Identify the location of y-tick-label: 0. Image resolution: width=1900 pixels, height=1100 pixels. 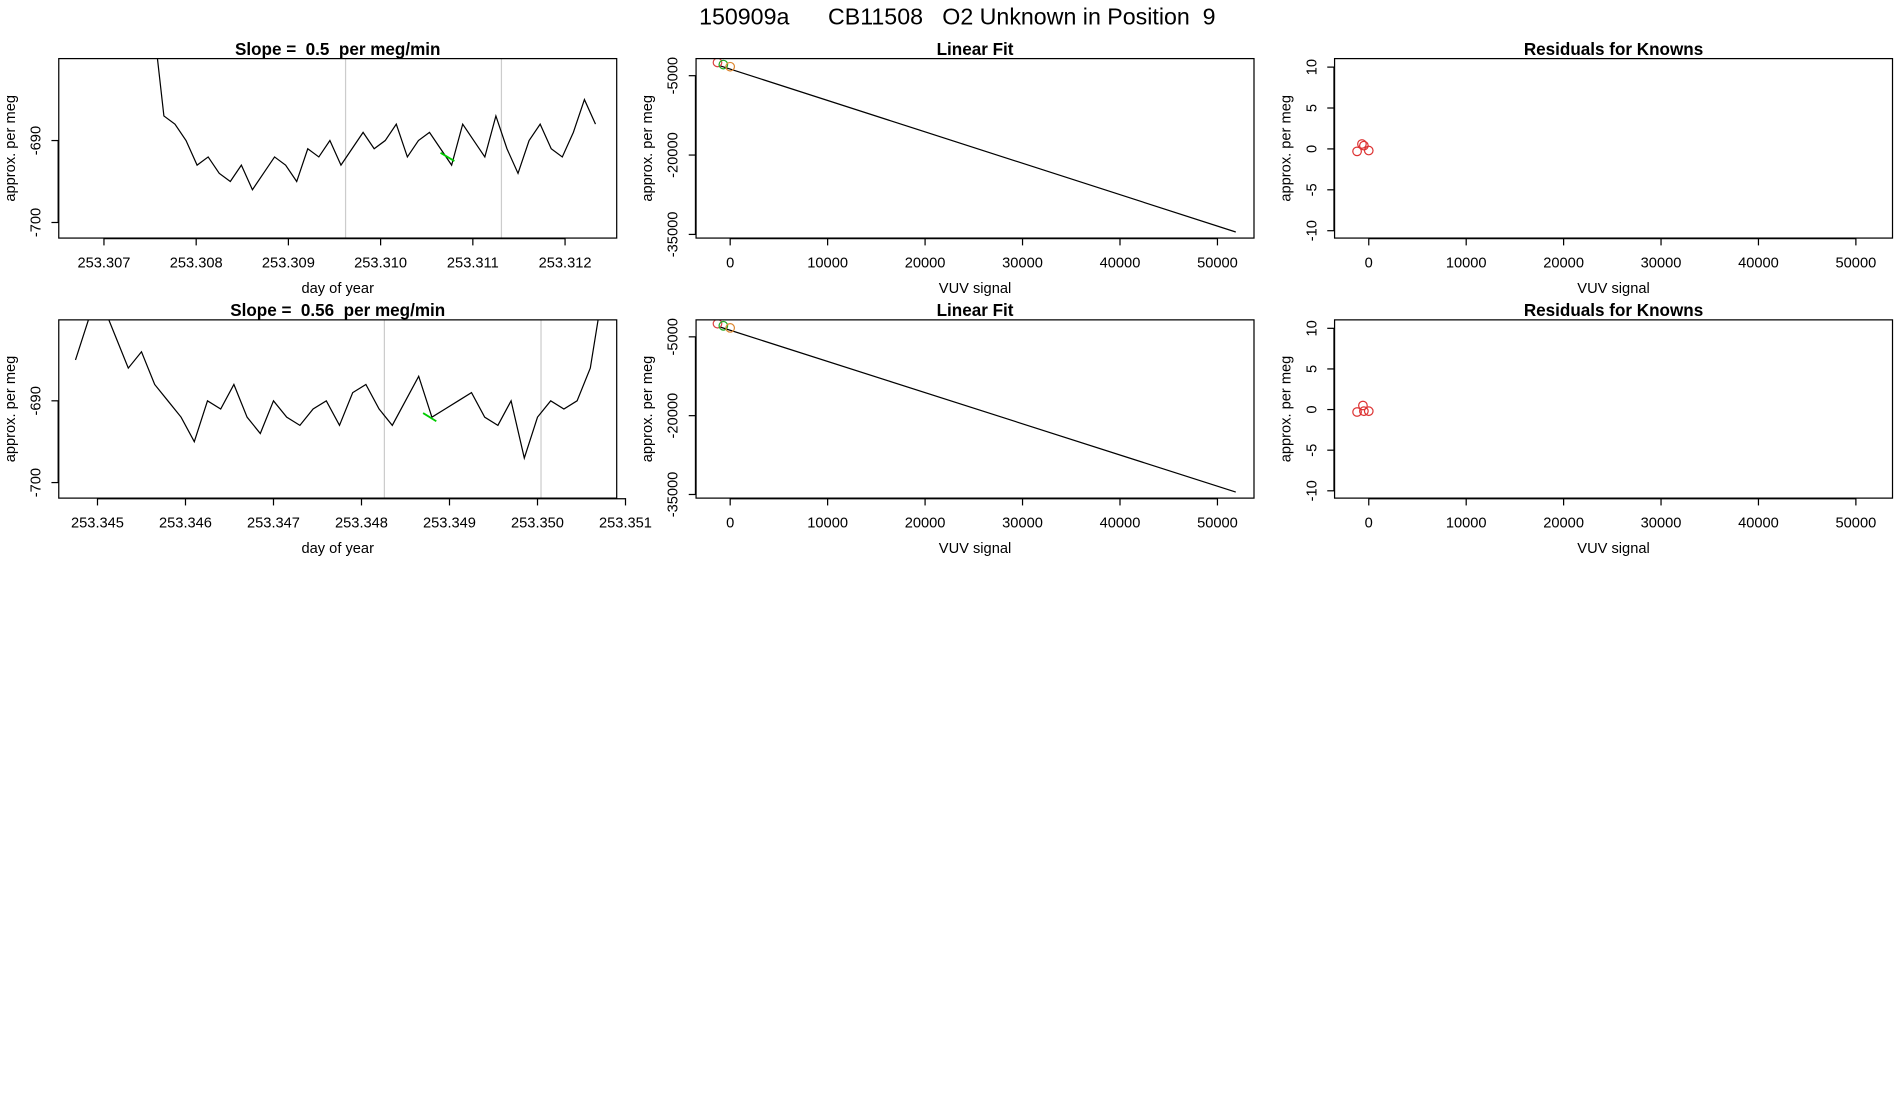
(1312, 149).